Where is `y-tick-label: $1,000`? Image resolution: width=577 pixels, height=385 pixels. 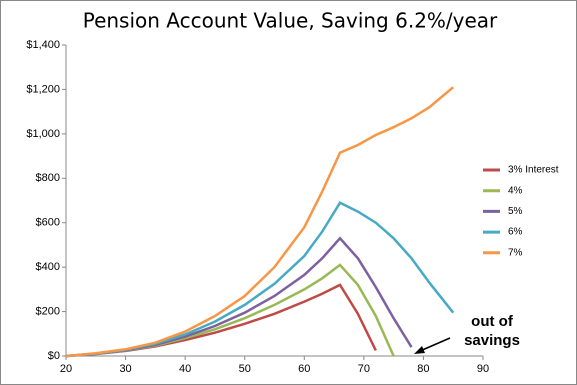
y-tick-label: $1,000 is located at coordinates (43, 134).